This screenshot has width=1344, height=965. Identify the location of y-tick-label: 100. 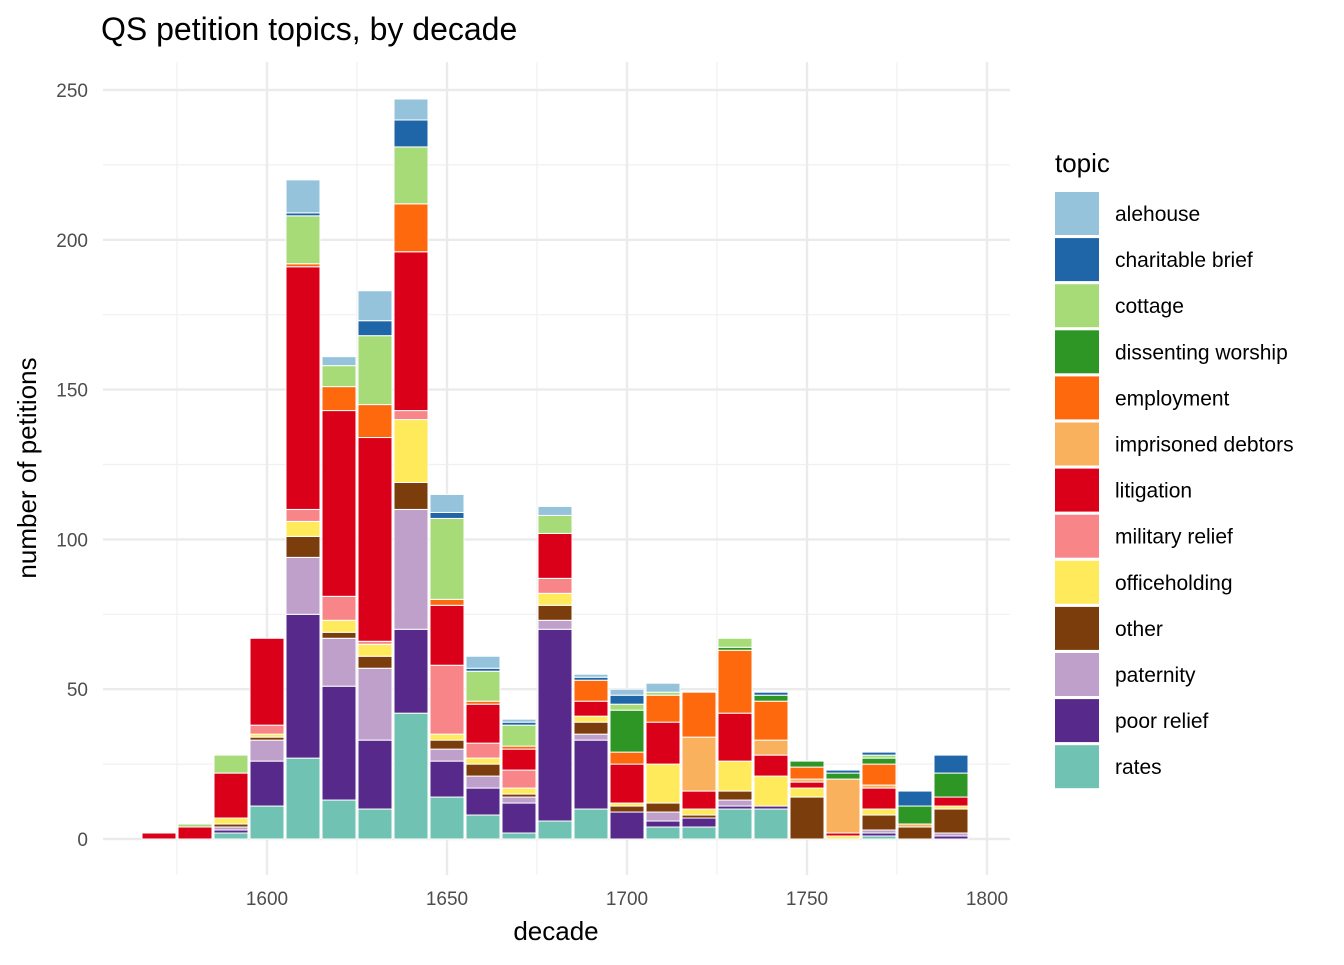
(72, 540).